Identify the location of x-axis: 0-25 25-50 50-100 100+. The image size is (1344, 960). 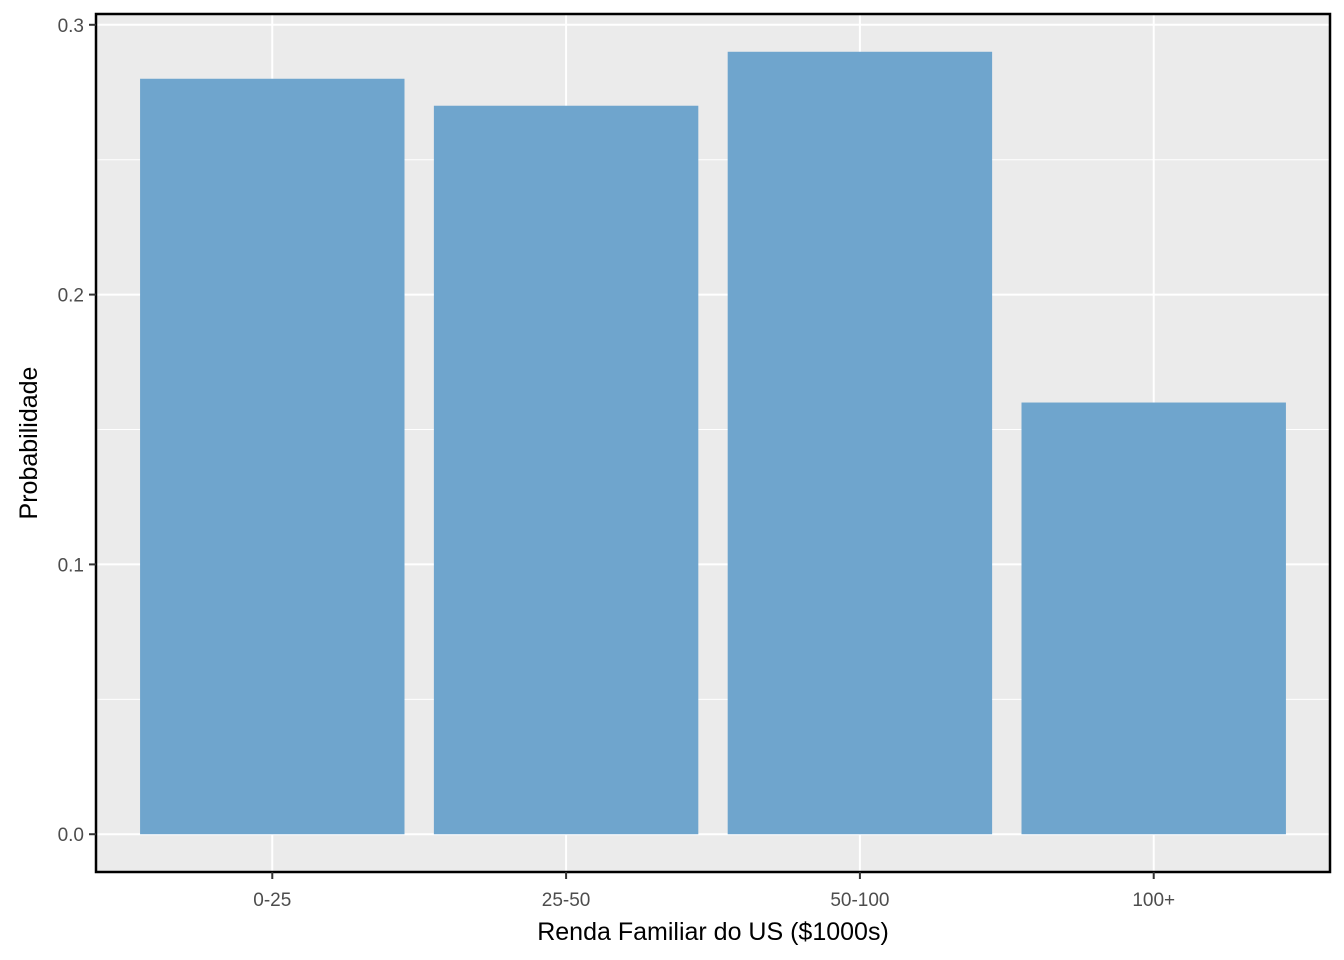
(714, 891).